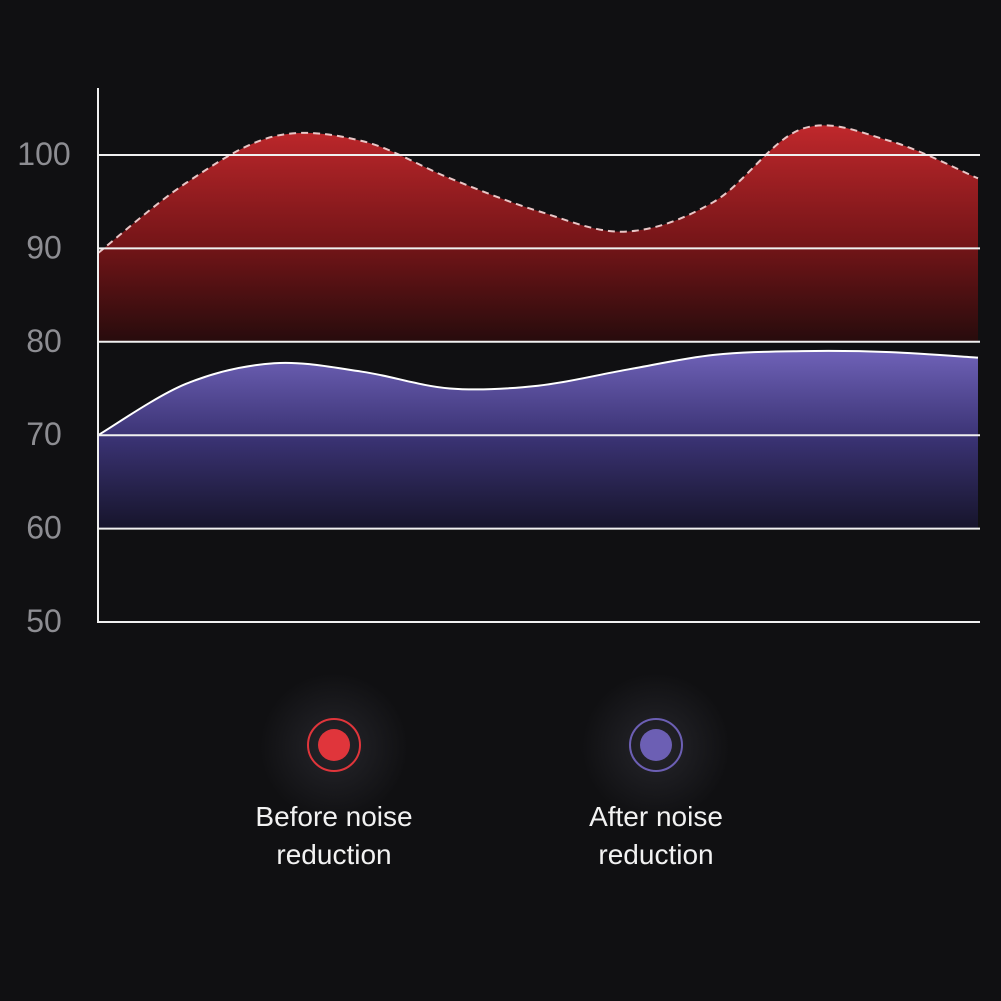 The height and width of the screenshot is (1001, 1001). What do you see at coordinates (656, 816) in the screenshot?
I see `legend-label-after-line1: After noise` at bounding box center [656, 816].